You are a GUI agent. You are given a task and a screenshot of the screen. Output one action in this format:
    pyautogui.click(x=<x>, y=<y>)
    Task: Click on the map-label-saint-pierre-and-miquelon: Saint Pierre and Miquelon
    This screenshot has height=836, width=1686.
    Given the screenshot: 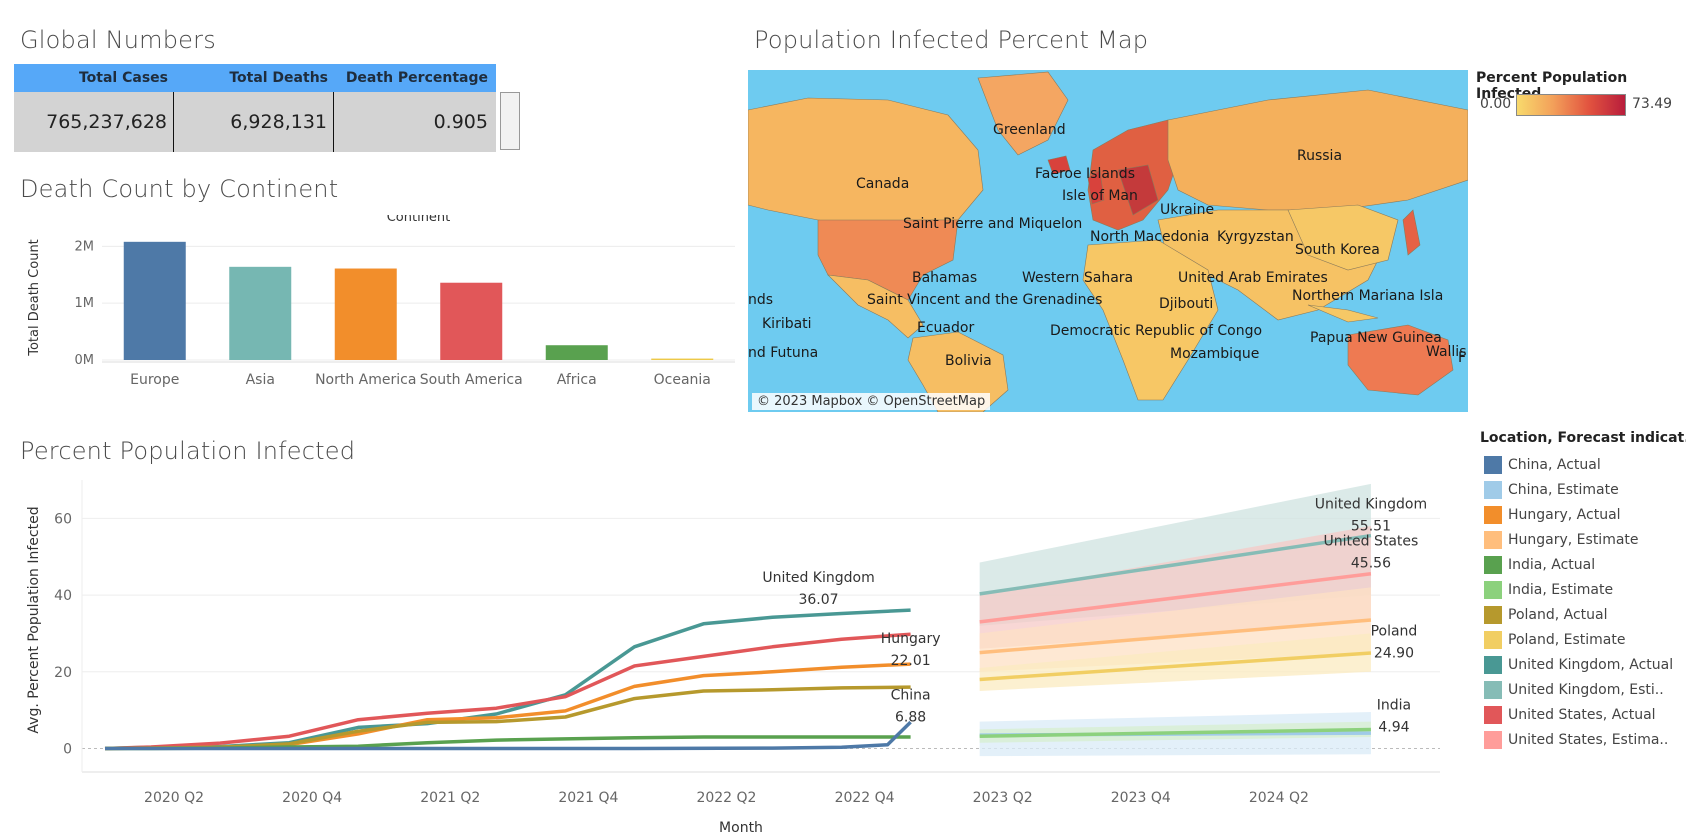 What is the action you would take?
    pyautogui.click(x=993, y=224)
    